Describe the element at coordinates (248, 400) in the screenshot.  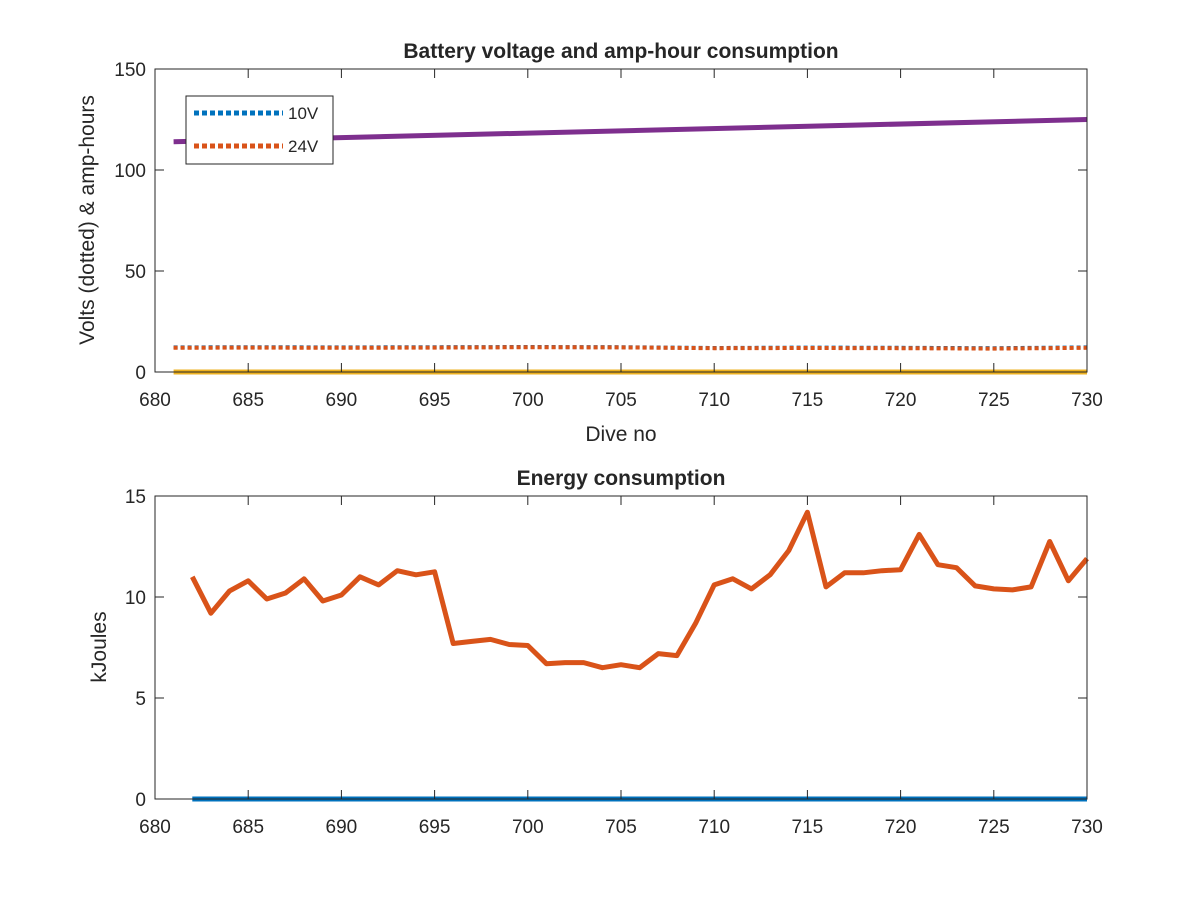
I see `voltage-chart-xtick-label: 685` at that location.